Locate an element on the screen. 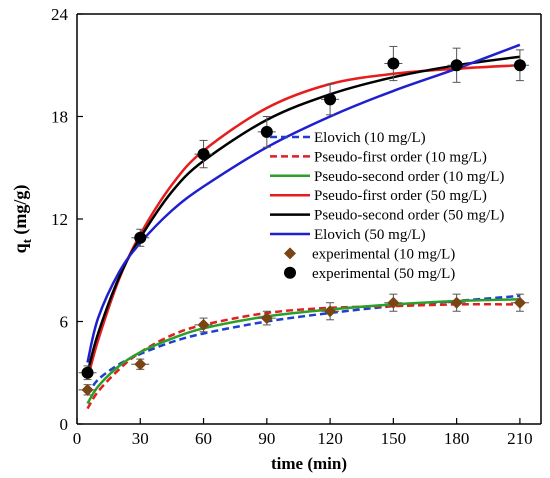 The image size is (550, 478). legend-item-elovich-50-mg-l: Elovich (50 mg/L) is located at coordinates (348, 235).